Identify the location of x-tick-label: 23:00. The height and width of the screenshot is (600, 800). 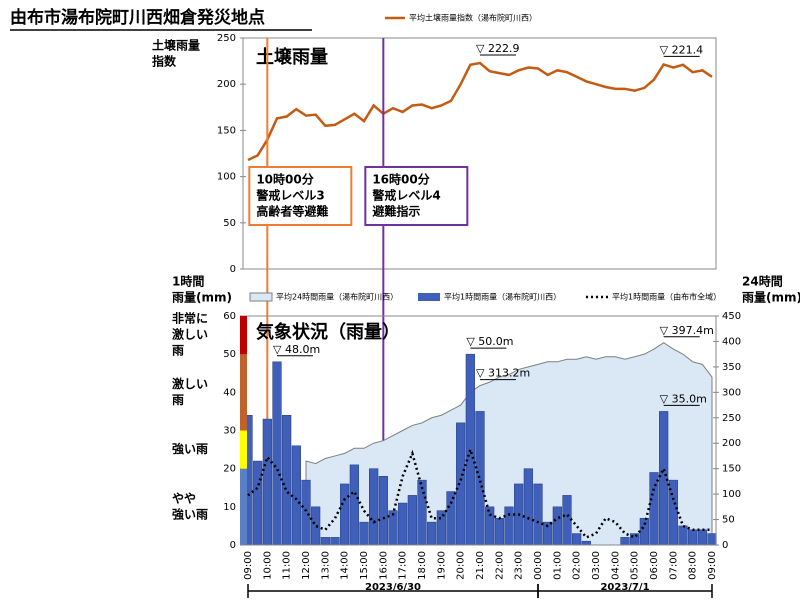
(519, 565).